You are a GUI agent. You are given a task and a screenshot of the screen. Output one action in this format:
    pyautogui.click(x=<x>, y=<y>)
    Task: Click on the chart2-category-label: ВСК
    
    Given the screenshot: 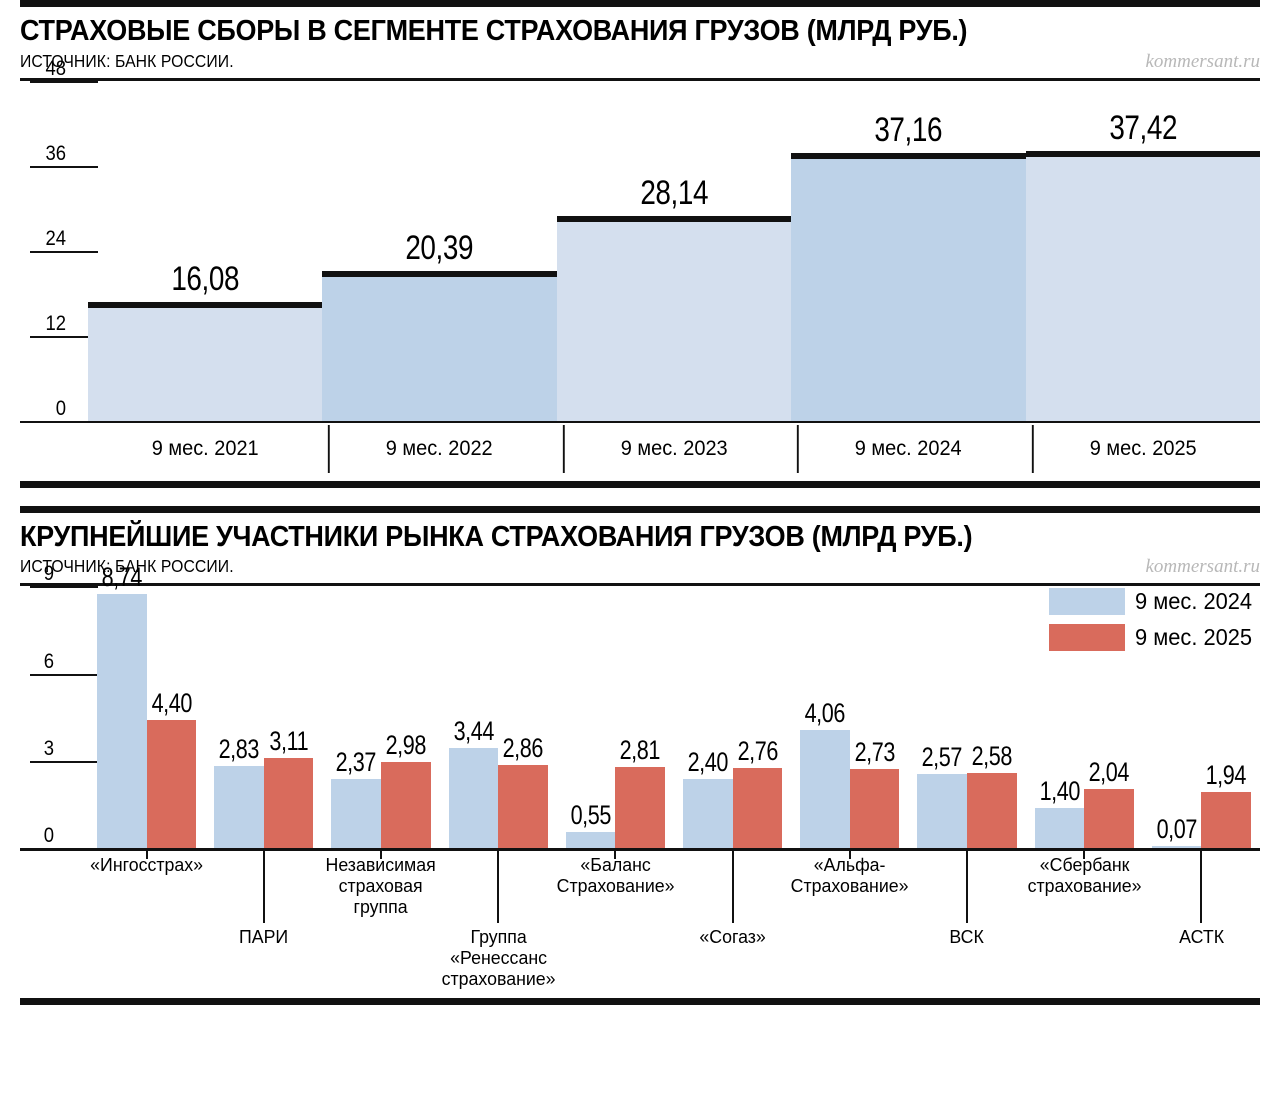 What is the action you would take?
    pyautogui.click(x=966, y=923)
    